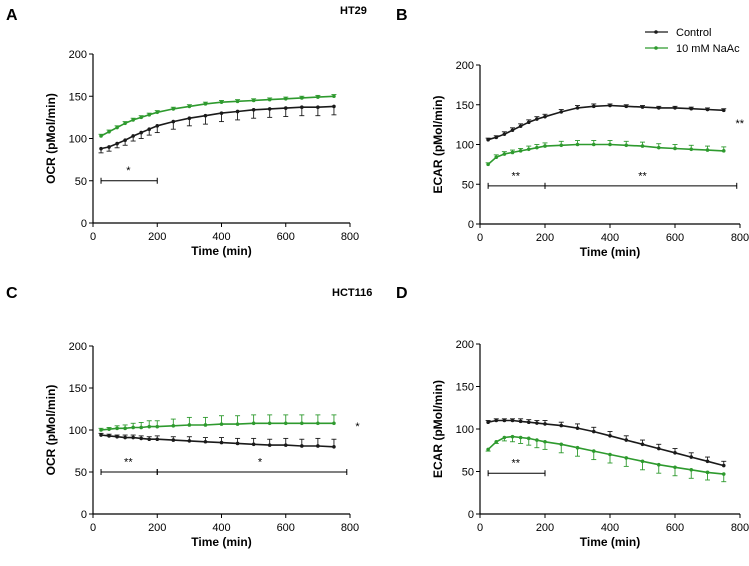  What do you see at coordinates (221, 237) in the screenshot?
I see `x-tick-label-a-400: 400` at bounding box center [221, 237].